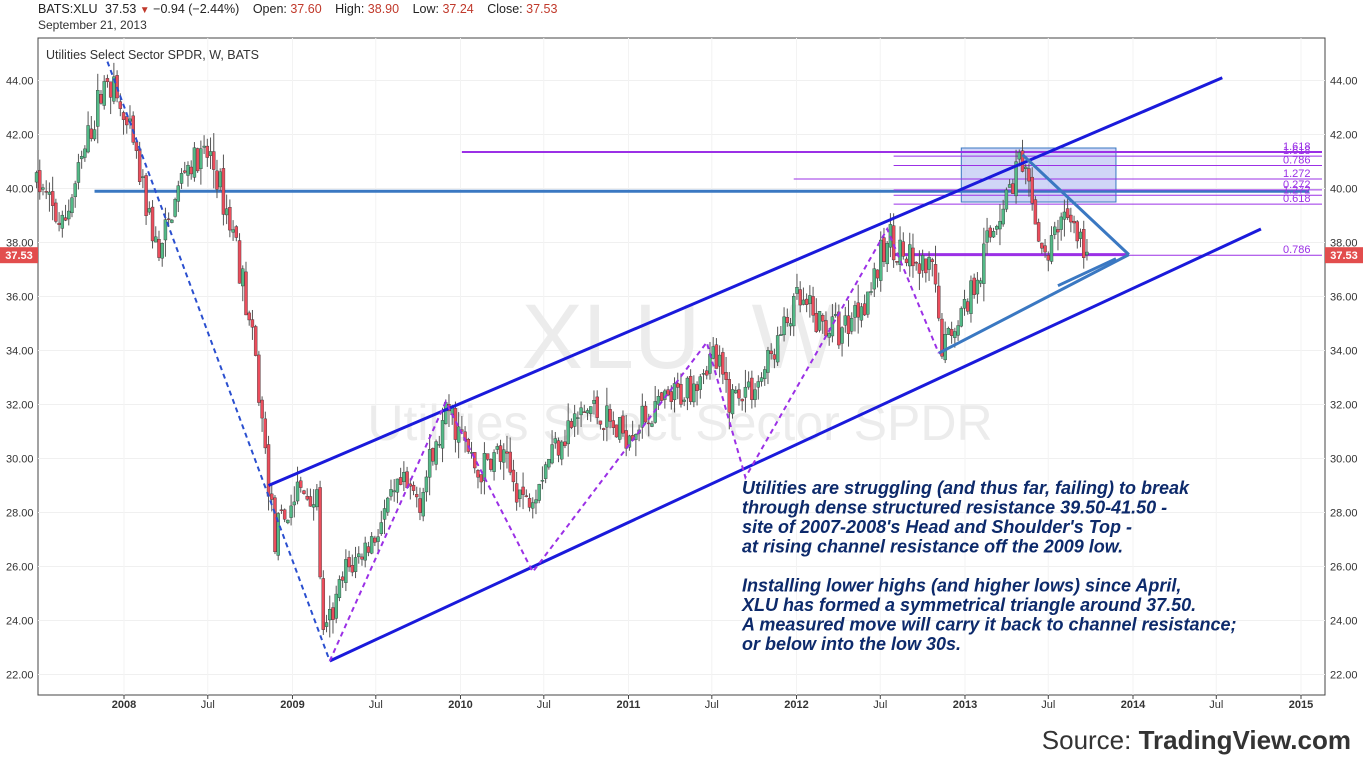 Image resolution: width=1365 pixels, height=764 pixels. I want to click on x-tick-label: Jul, so click(712, 705).